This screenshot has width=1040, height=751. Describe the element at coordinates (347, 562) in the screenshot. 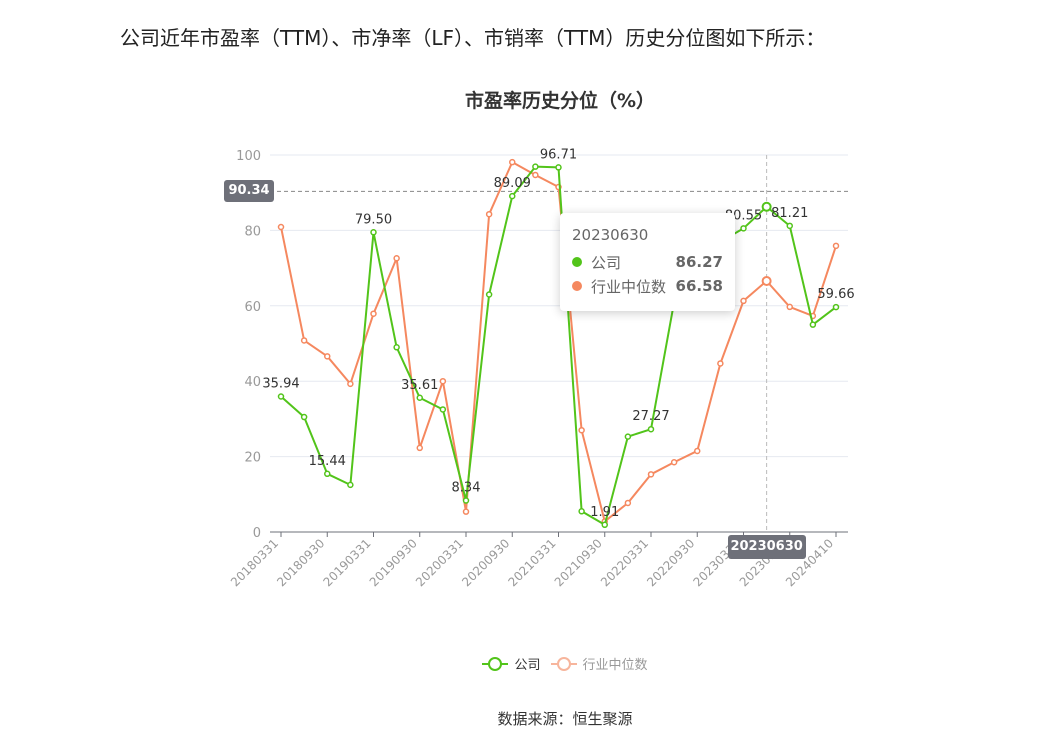

I see `x-tick-label-20190331: 20190331` at that location.